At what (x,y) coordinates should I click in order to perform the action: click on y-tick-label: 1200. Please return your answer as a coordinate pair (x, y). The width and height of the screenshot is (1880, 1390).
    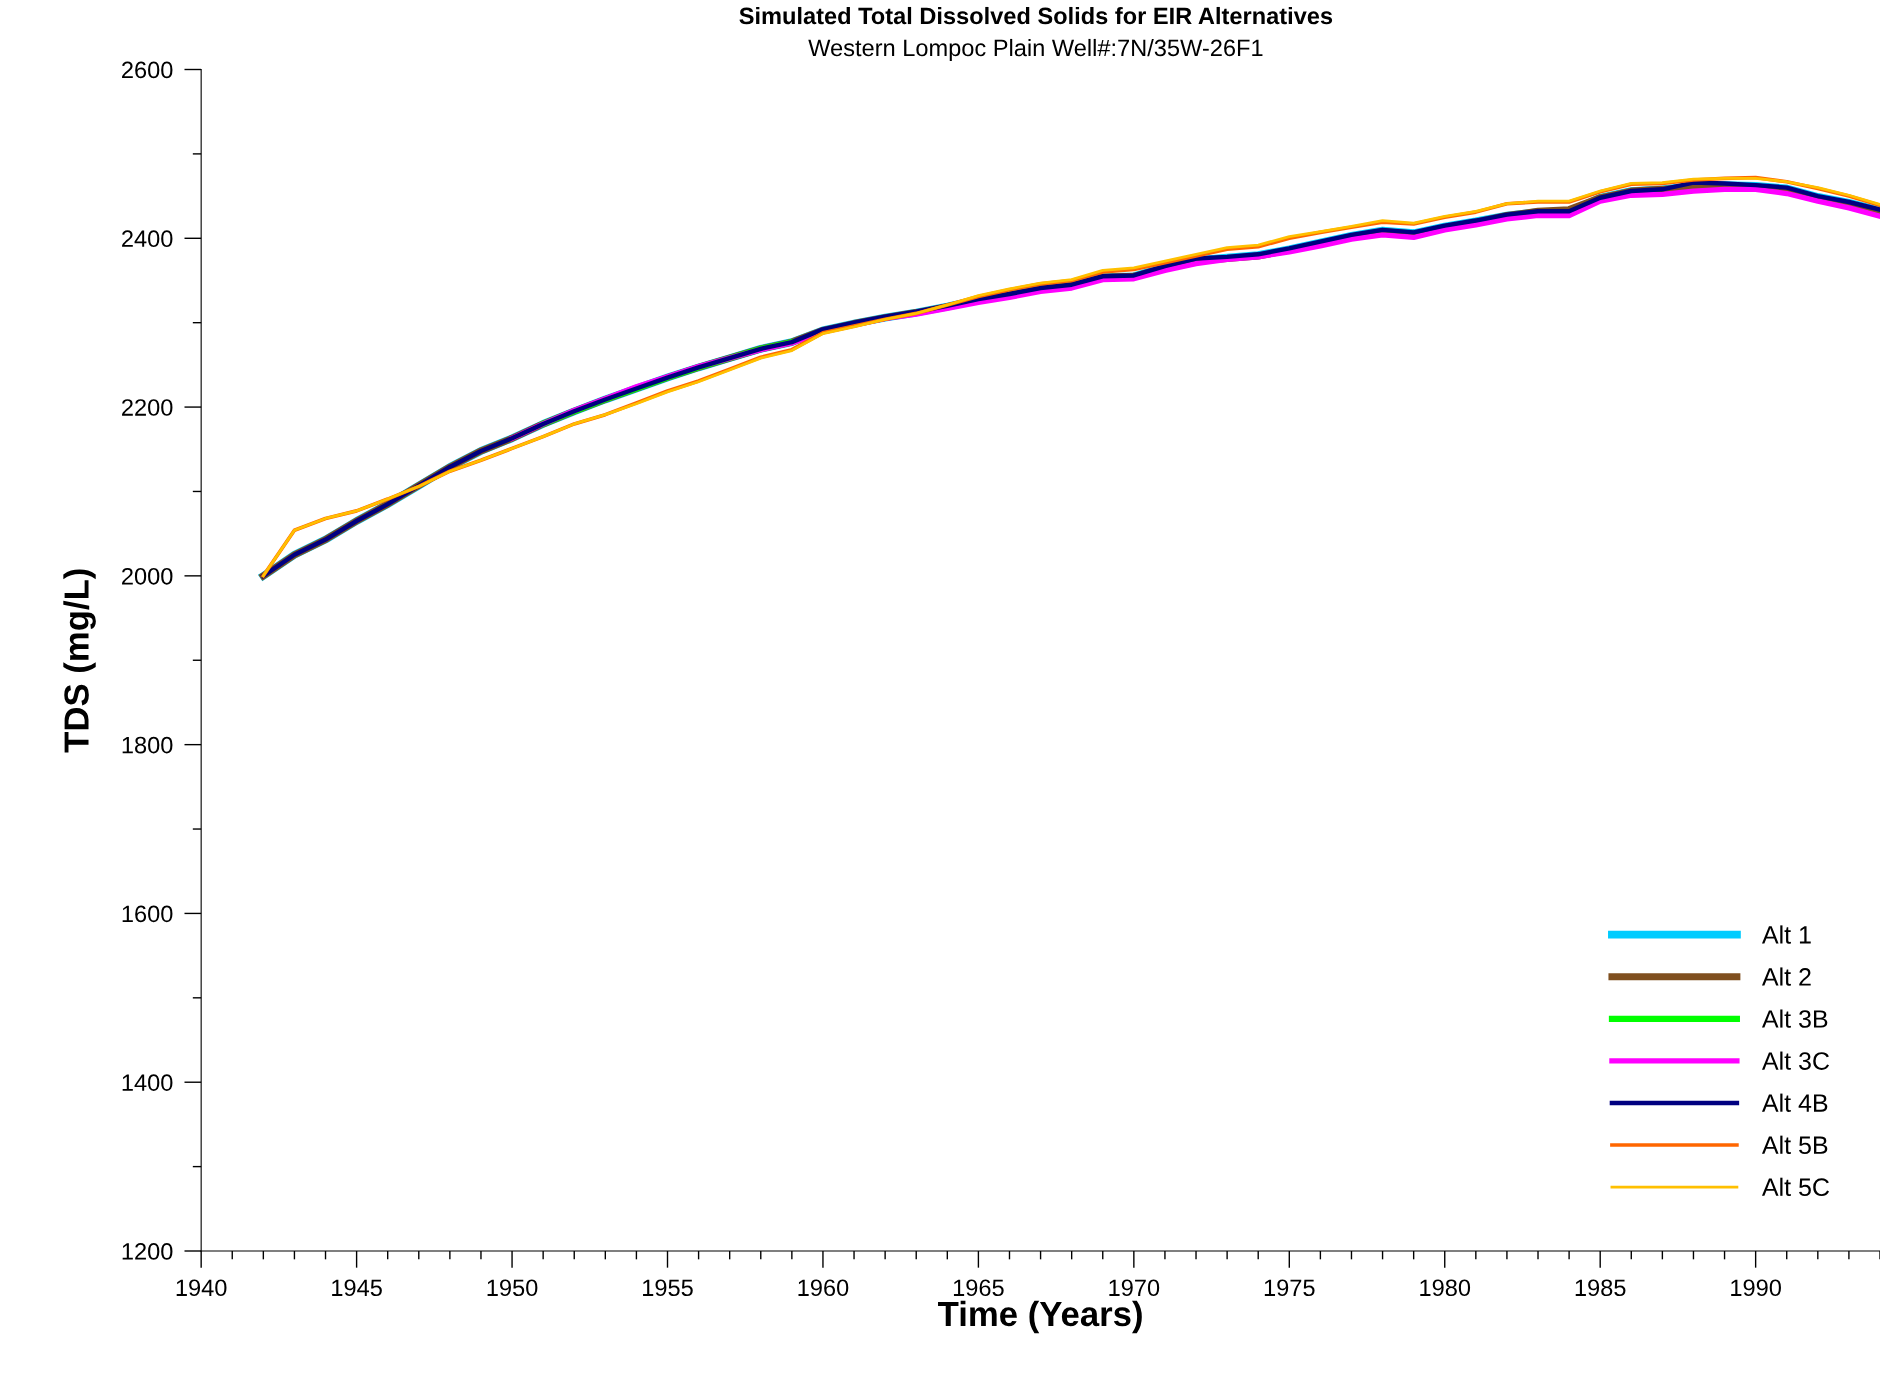
    Looking at the image, I should click on (147, 1251).